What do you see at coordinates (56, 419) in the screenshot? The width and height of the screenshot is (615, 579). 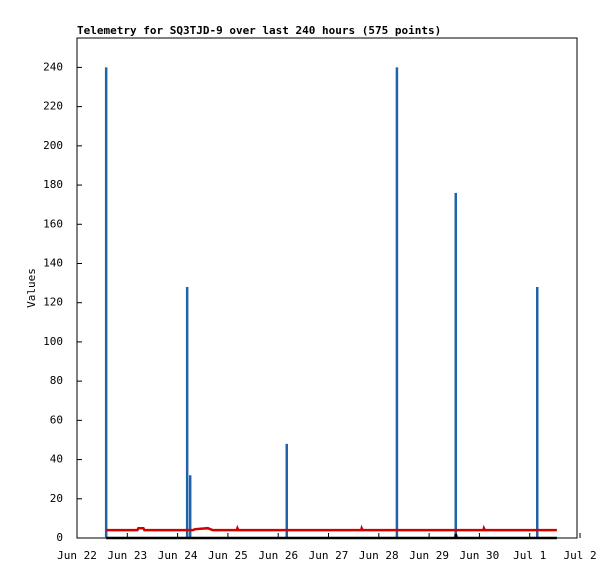 I see `y-tick-label: 60` at bounding box center [56, 419].